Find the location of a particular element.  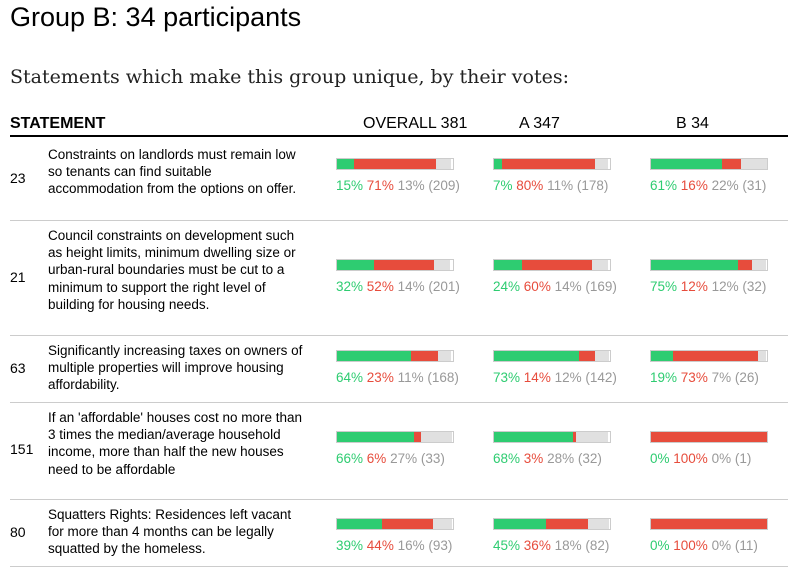

vote-stats: 0% 100% 0% (11) is located at coordinates (715, 545).